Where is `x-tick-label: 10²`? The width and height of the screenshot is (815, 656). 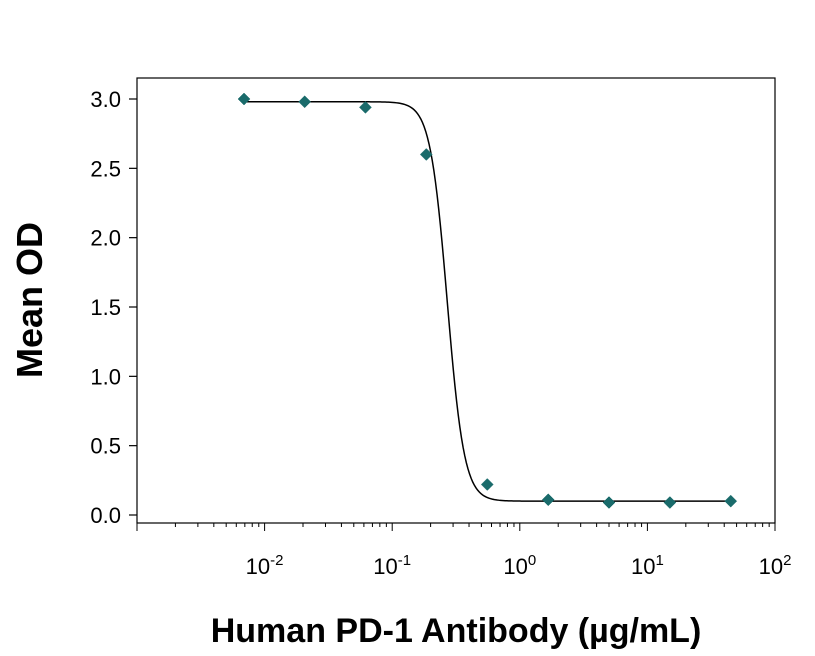
x-tick-label: 10² is located at coordinates (775, 565).